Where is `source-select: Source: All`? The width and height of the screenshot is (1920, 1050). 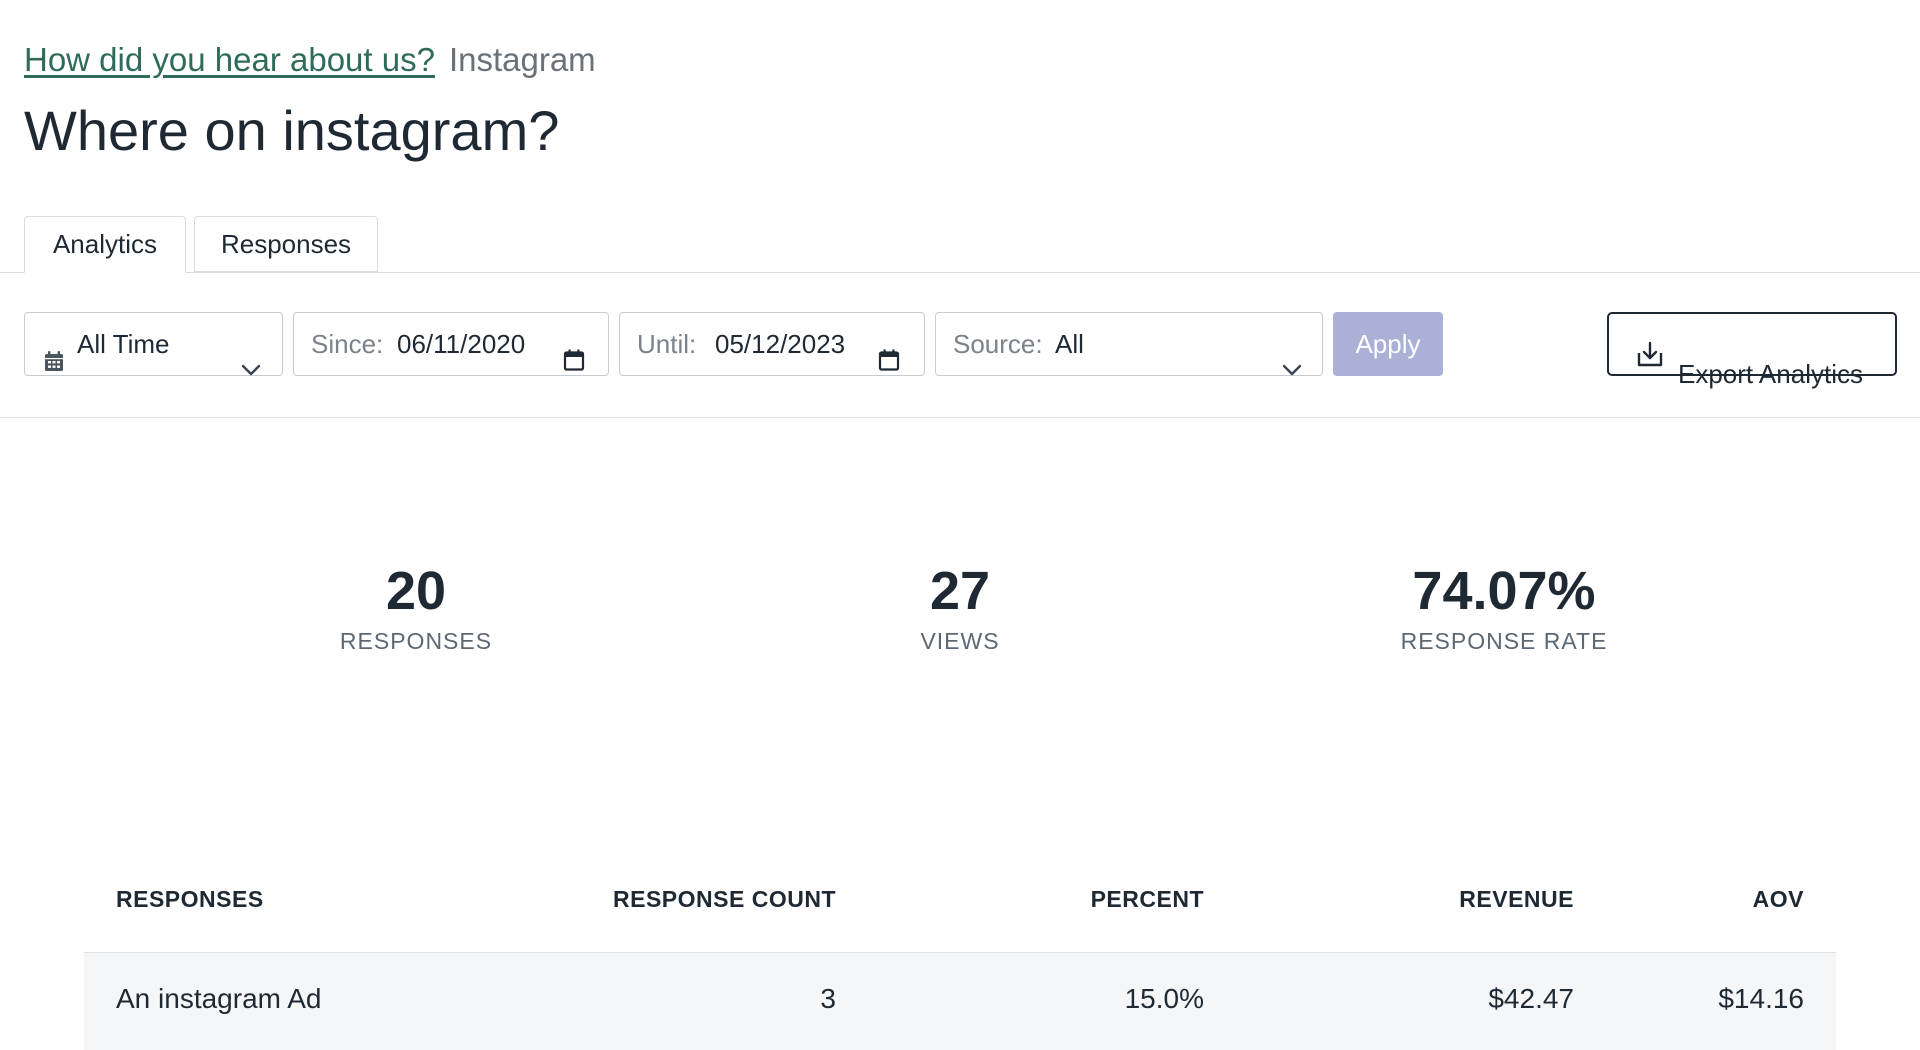 source-select: Source: All is located at coordinates (1129, 344).